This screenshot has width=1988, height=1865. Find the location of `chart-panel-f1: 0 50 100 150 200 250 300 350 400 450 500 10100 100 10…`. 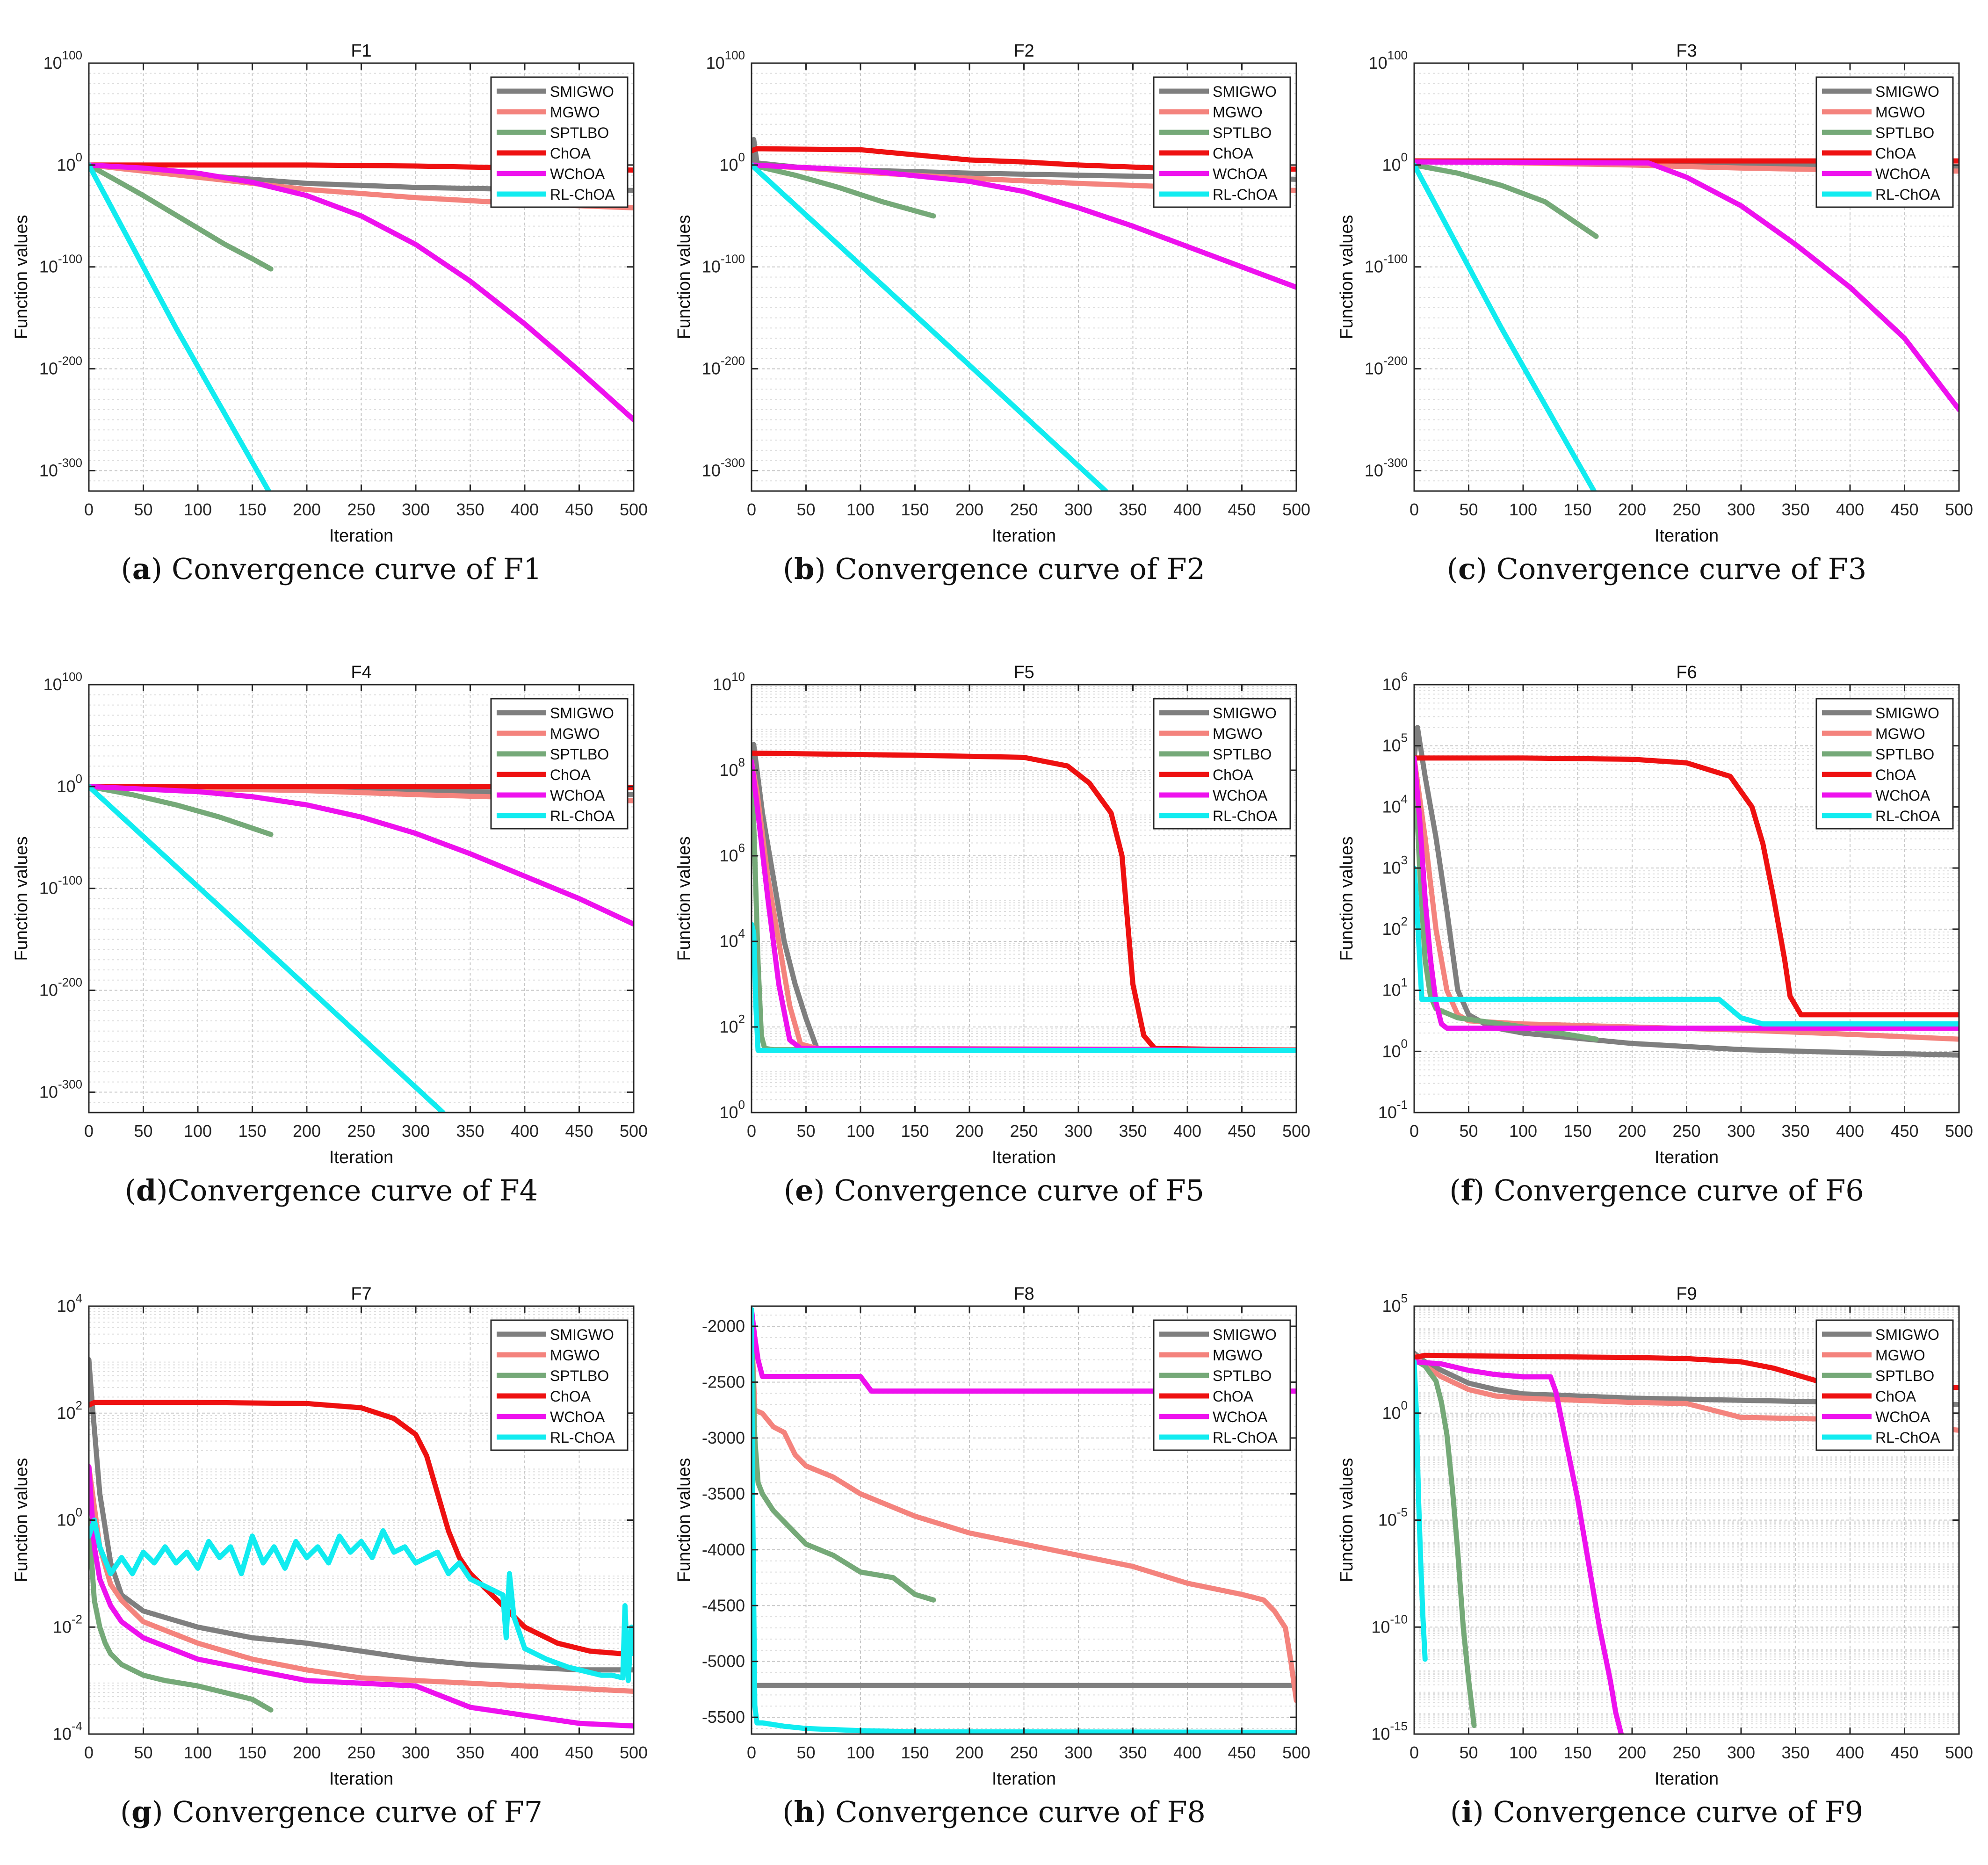

chart-panel-f1: 0 50 100 150 200 250 300 350 400 450 500 10100 100 10… is located at coordinates (331, 311).